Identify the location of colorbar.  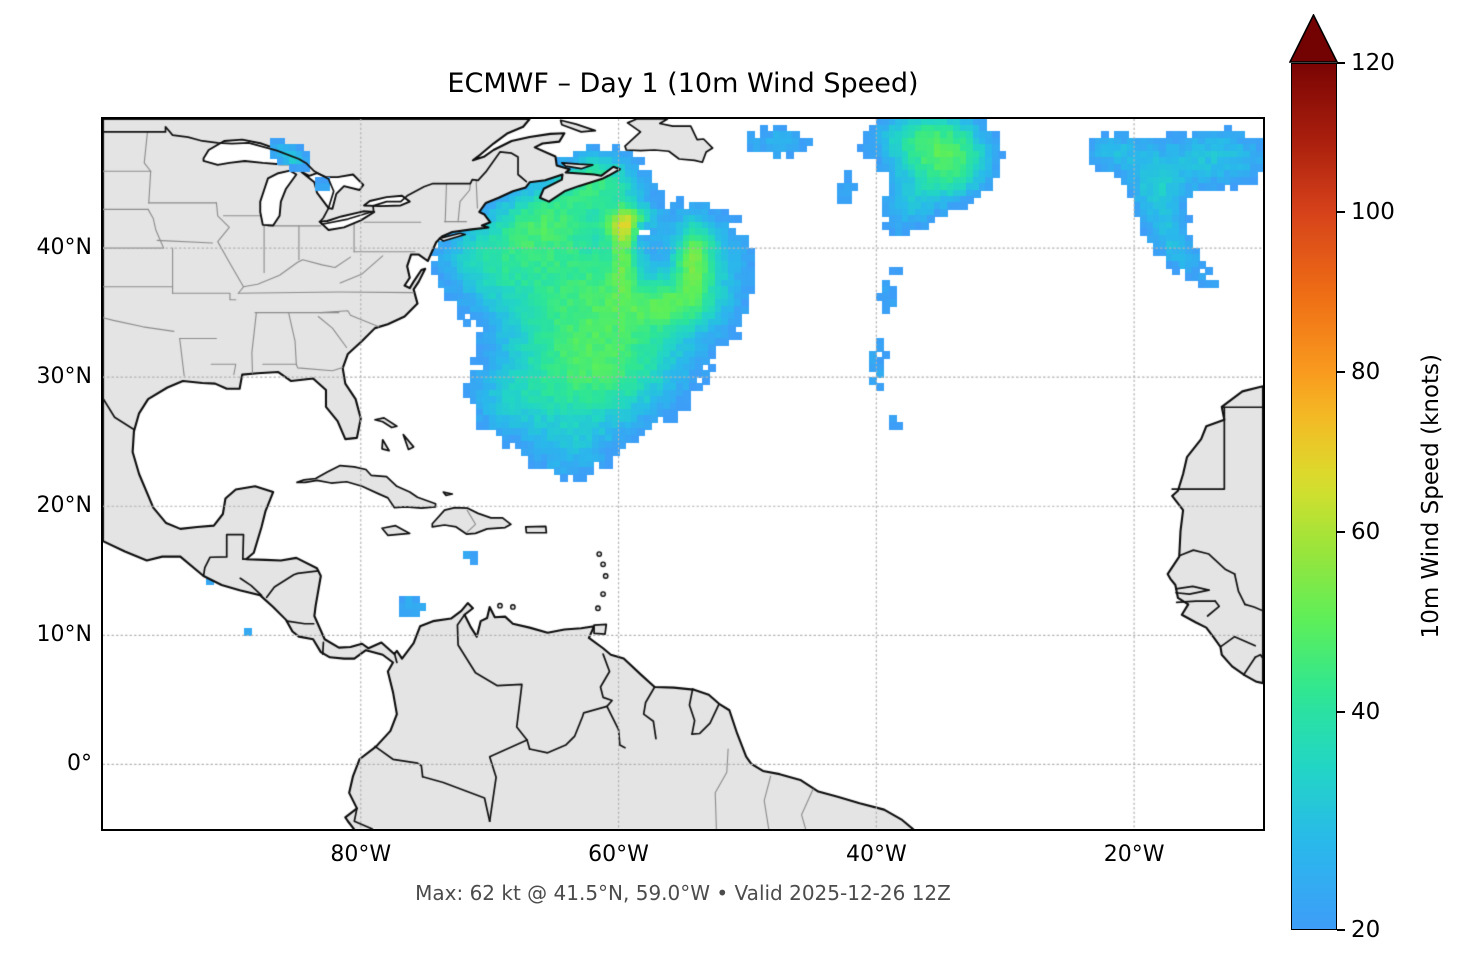
(1314, 496).